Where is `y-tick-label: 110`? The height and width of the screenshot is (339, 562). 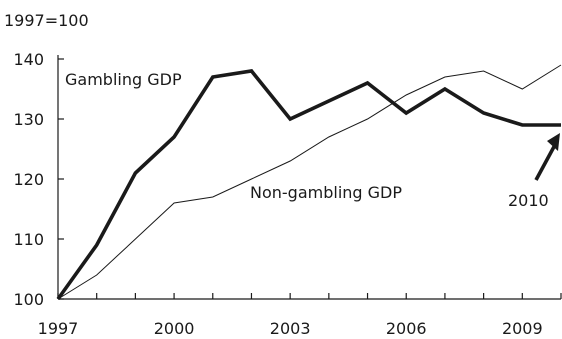
y-tick-label: 110 is located at coordinates (28, 239).